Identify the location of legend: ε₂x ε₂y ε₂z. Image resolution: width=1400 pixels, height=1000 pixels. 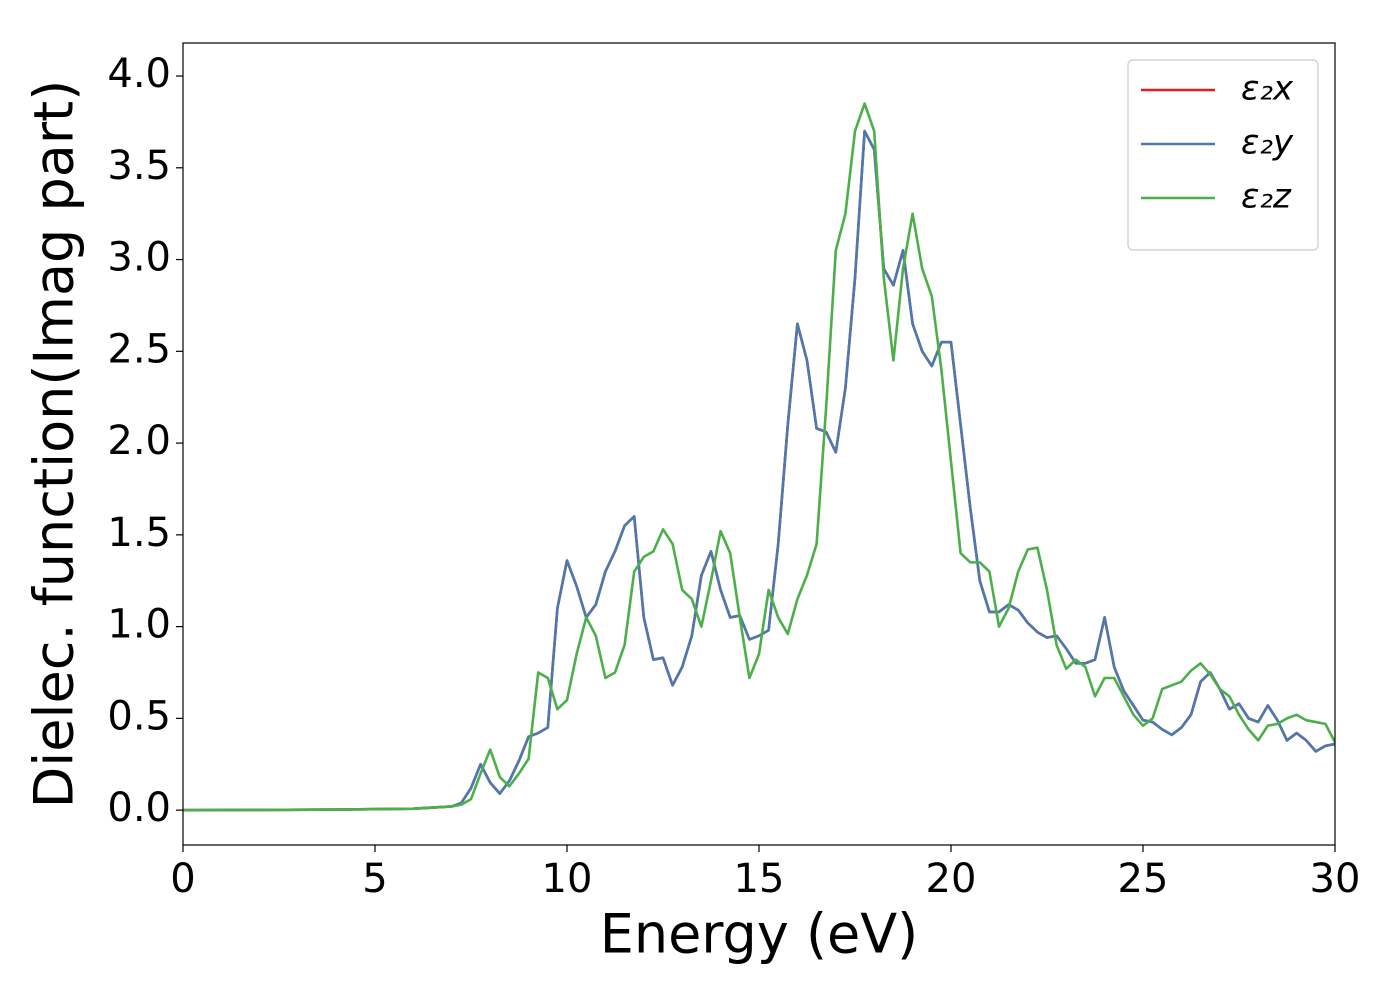
(1223, 155).